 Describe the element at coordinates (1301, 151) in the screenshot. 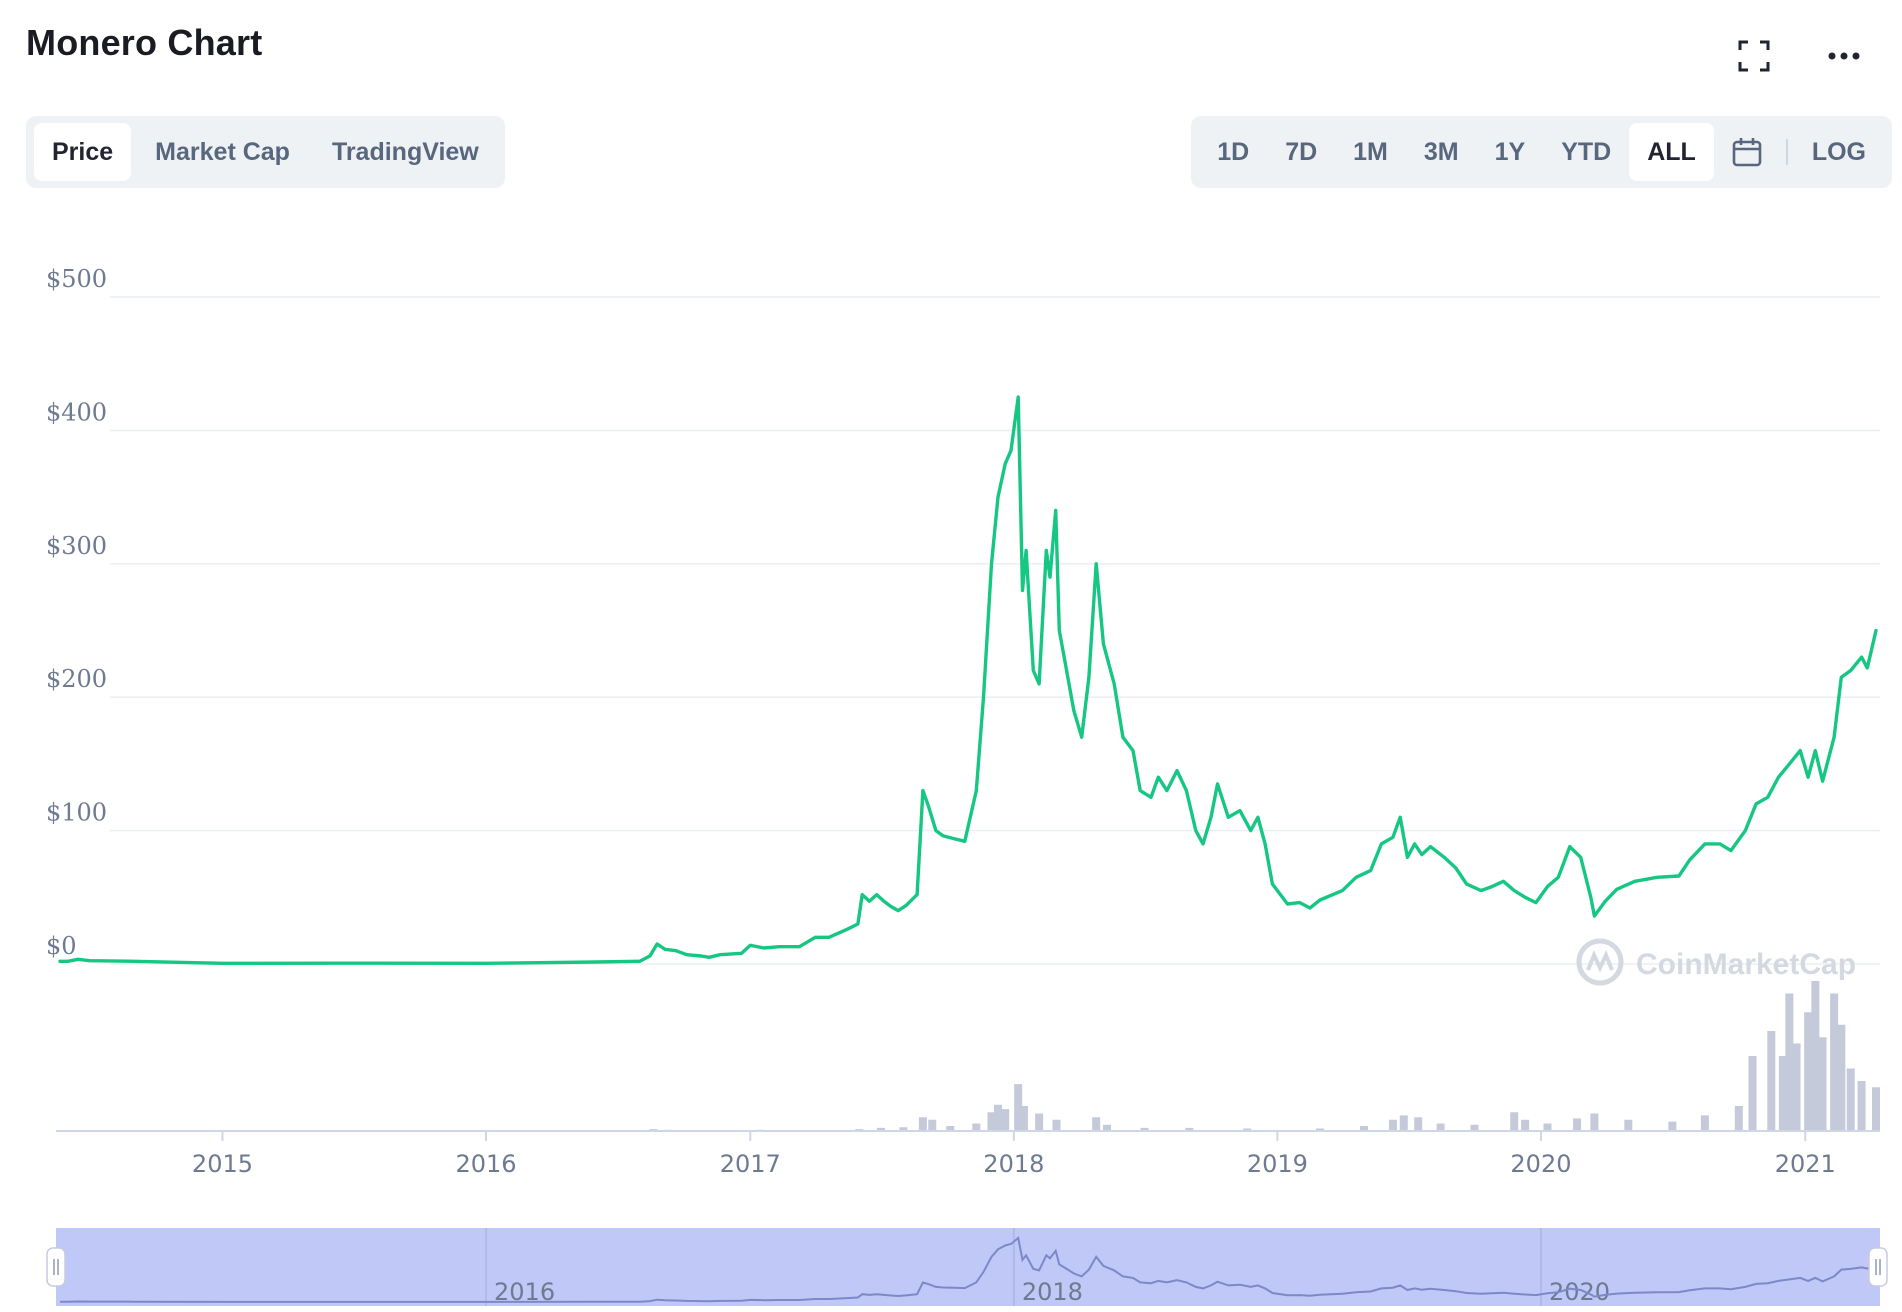

I see `range-7d: 7D` at that location.